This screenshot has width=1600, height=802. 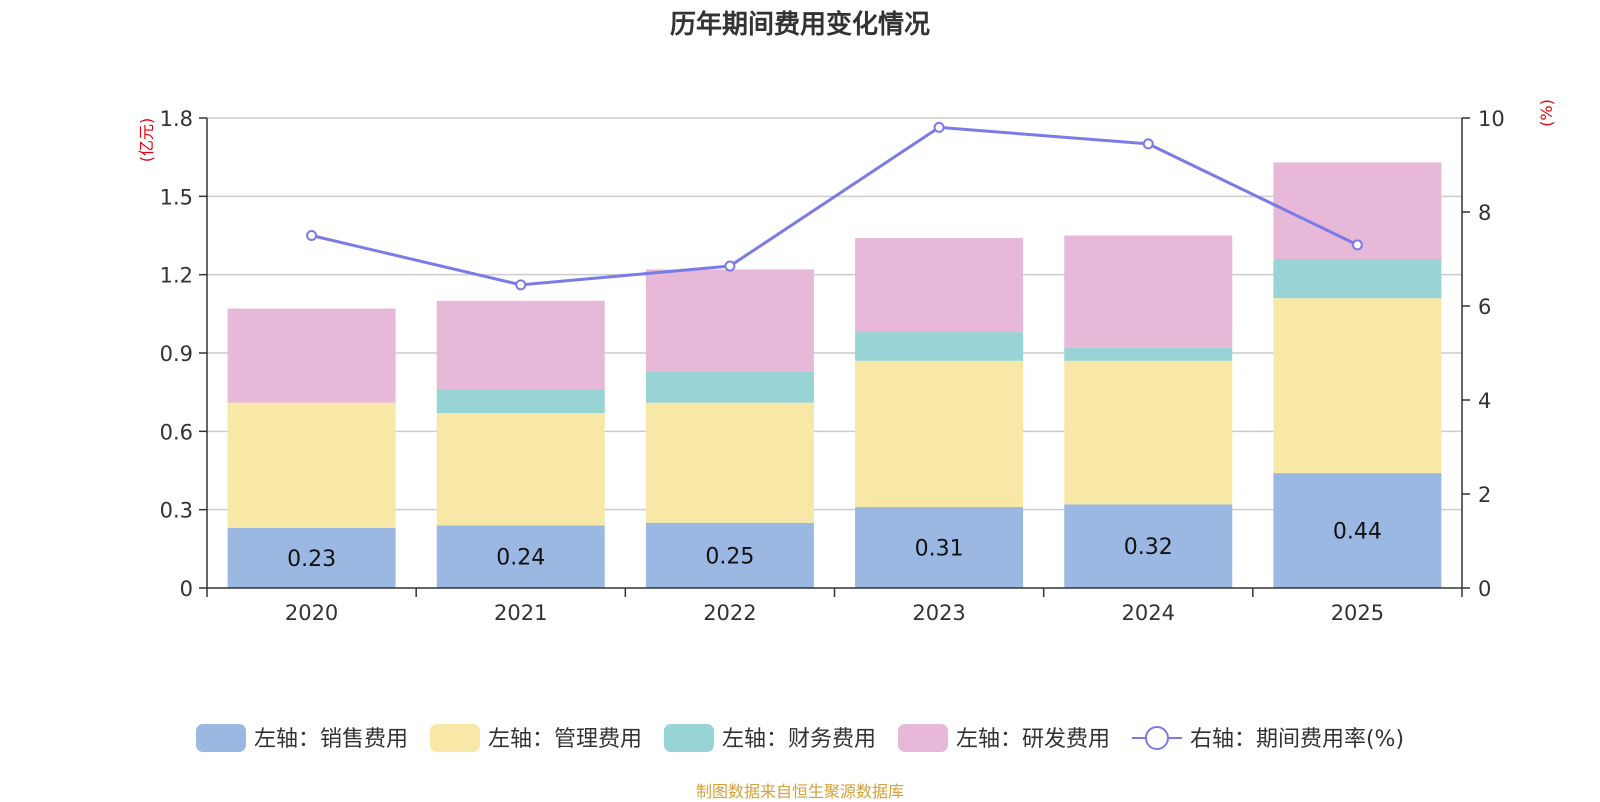 I want to click on chart-title: 历年期间费用变化情况, so click(x=799, y=25).